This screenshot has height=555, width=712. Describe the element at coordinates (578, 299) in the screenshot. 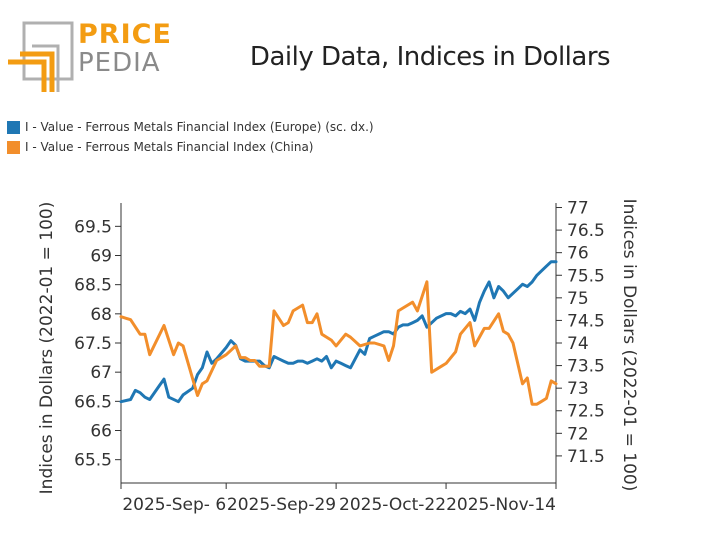

I see `y-tick-label-right: 75` at that location.